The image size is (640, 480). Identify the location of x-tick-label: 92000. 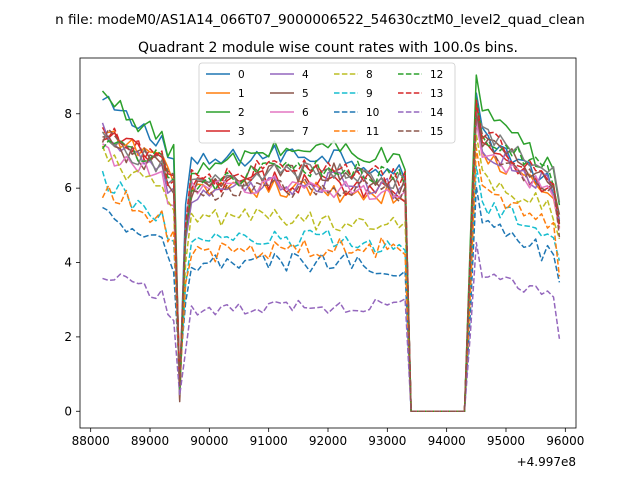
(328, 441).